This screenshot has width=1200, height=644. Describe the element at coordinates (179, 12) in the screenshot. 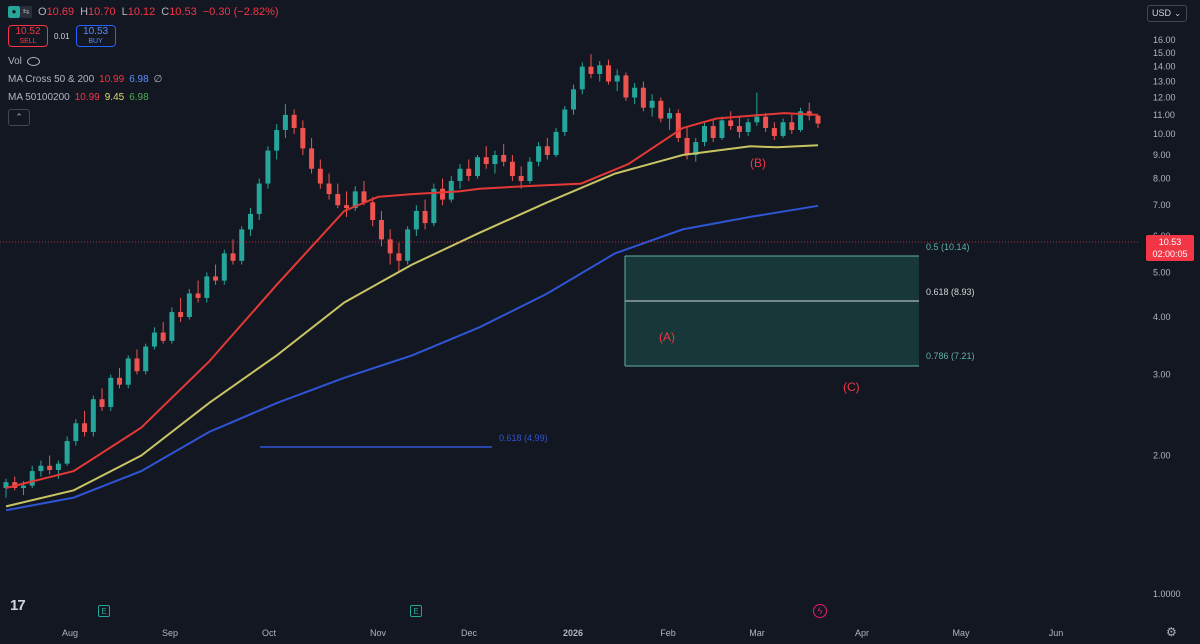

I see `ohlc-close: C10.53` at that location.